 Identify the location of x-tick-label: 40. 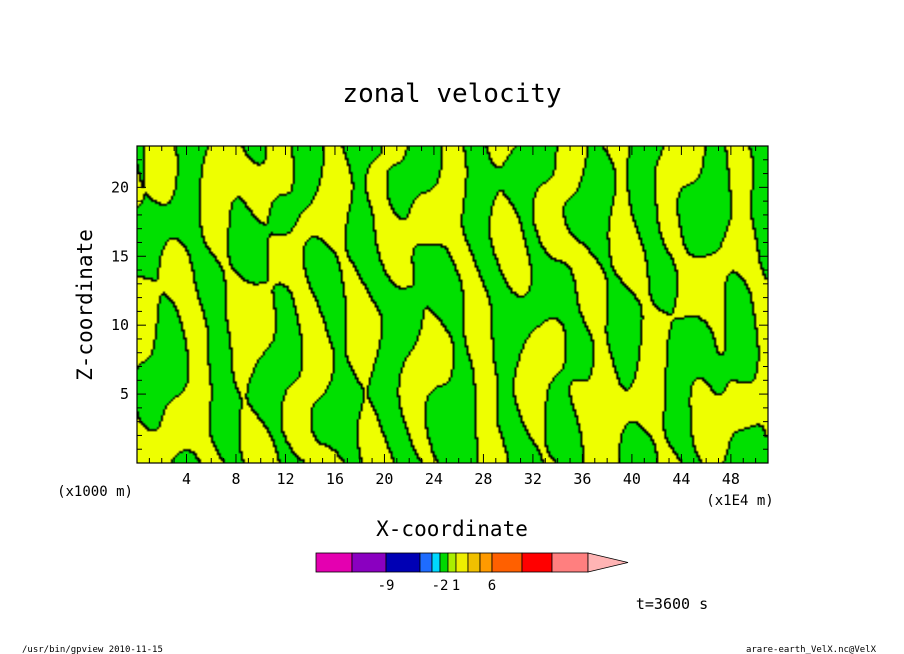
(632, 479).